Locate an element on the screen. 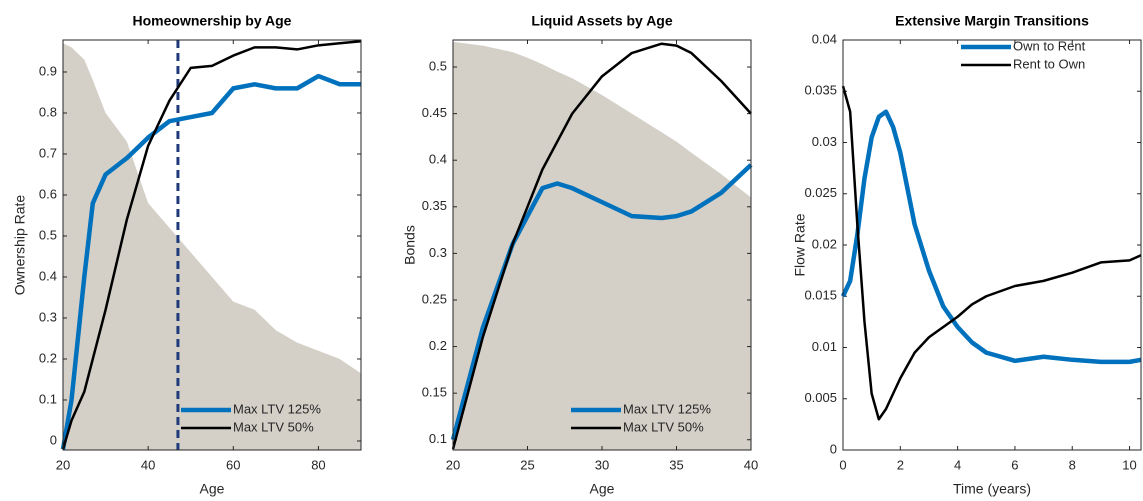 This screenshot has height=501, width=1143. x-tick-label: 2 is located at coordinates (900, 464).